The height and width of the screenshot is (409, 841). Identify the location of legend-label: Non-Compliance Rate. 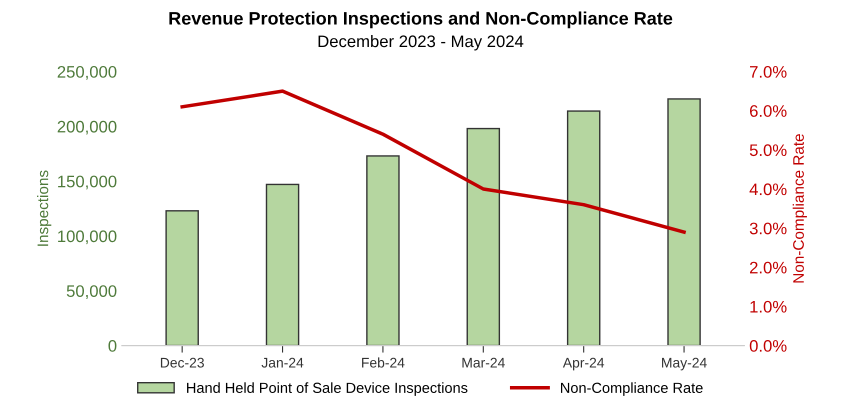
(632, 389).